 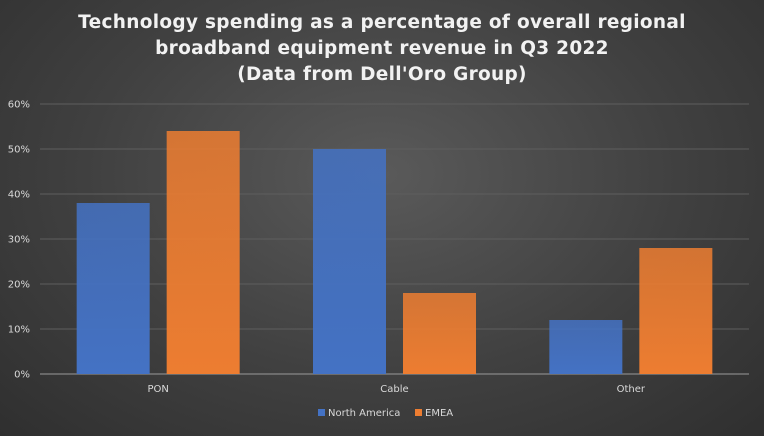 I want to click on bar-north-america-other, so click(x=586, y=347).